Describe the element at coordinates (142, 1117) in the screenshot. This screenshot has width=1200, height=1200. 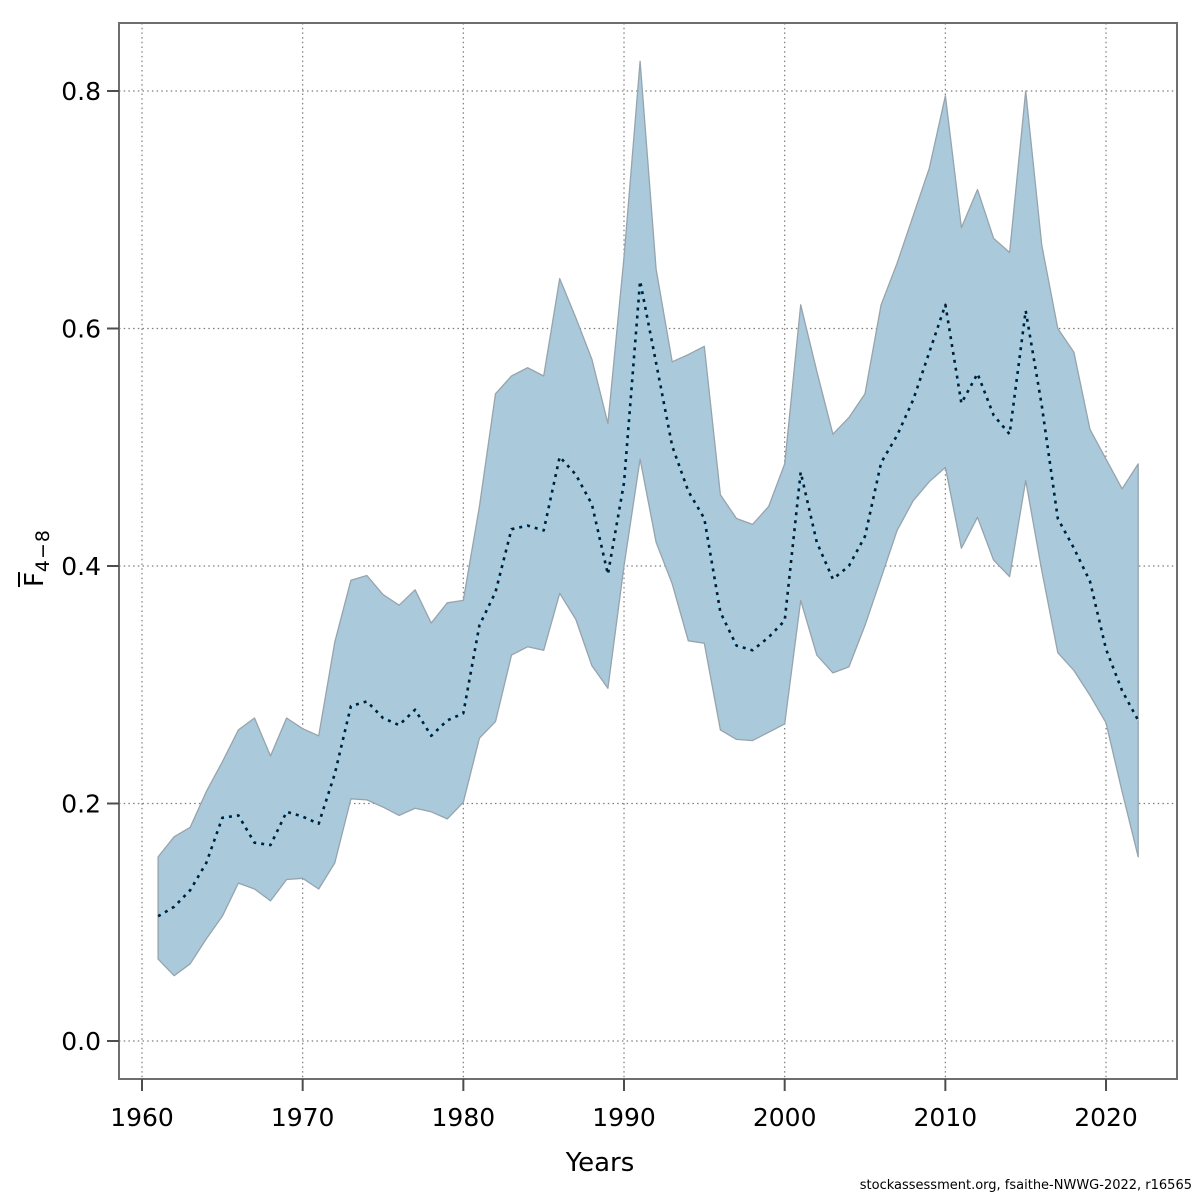
I see `x-tick-label: 1960` at that location.